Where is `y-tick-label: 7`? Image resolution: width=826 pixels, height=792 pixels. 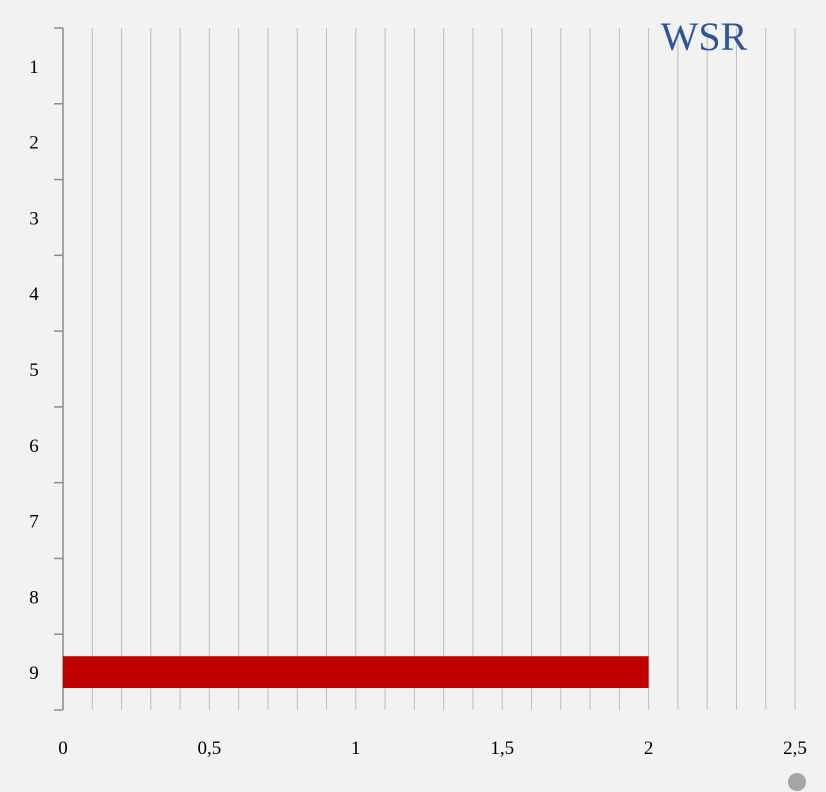
y-tick-label: 7 is located at coordinates (34, 522).